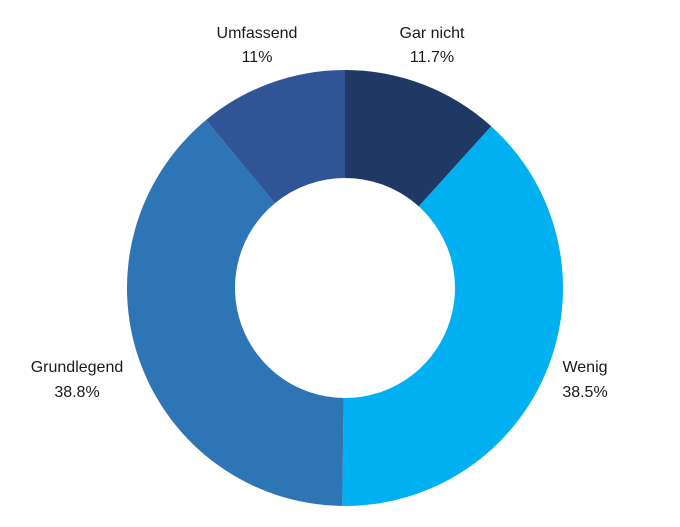 This screenshot has width=680, height=527. What do you see at coordinates (257, 57) in the screenshot?
I see `slice-value-label: 11%` at bounding box center [257, 57].